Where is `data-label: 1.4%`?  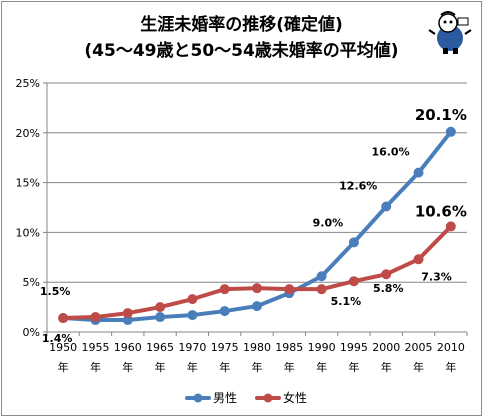 data-label: 1.4% is located at coordinates (57, 338).